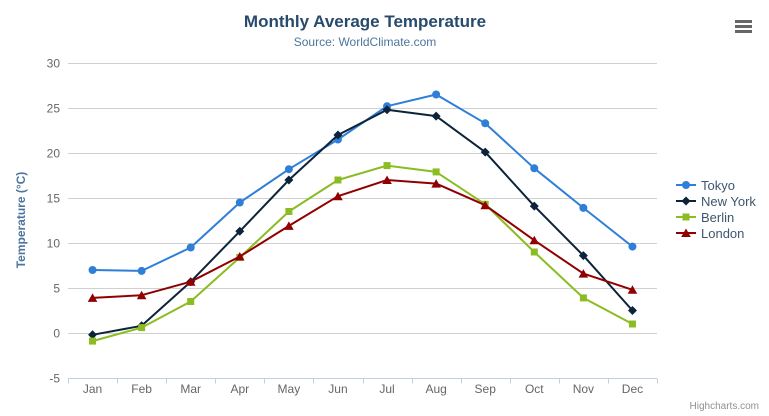 Image resolution: width=769 pixels, height=416 pixels. I want to click on legend-label: New York, so click(728, 201).